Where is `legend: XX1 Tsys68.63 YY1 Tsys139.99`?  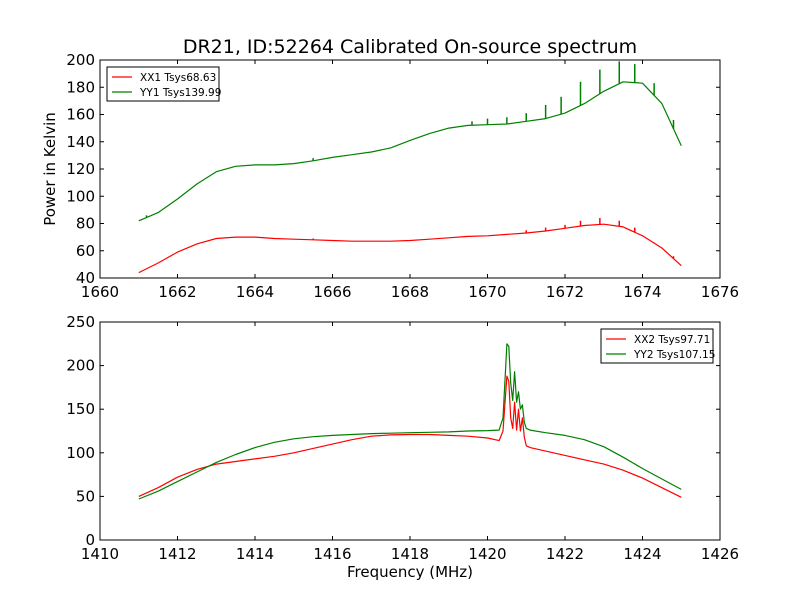
legend: XX1 Tsys68.63 YY1 Tsys139.99 is located at coordinates (163, 84).